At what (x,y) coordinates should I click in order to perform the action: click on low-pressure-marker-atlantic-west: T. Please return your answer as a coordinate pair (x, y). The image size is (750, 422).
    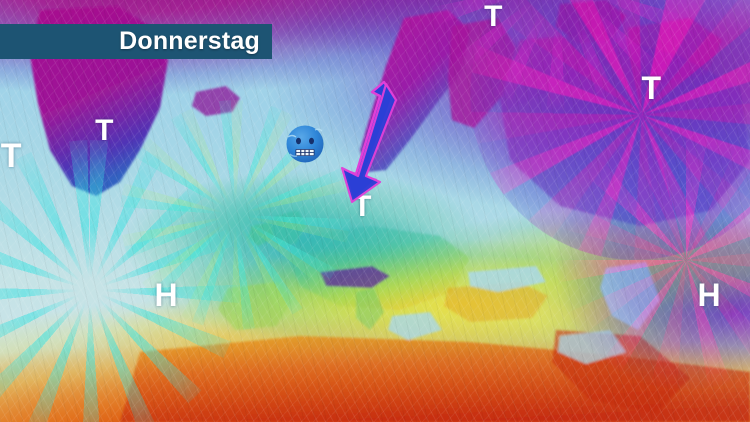
    Looking at the image, I should click on (11, 156).